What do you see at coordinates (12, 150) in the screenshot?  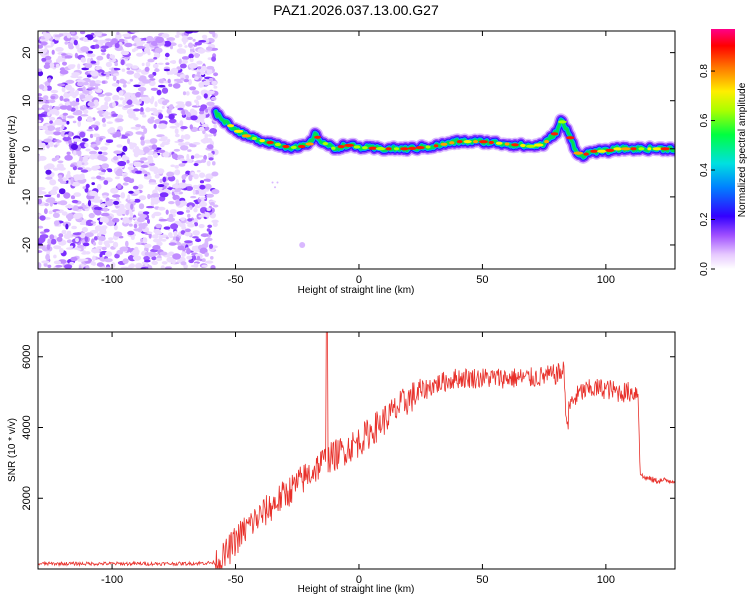 I see `top-y-axis-label: Frequency (Hz)` at bounding box center [12, 150].